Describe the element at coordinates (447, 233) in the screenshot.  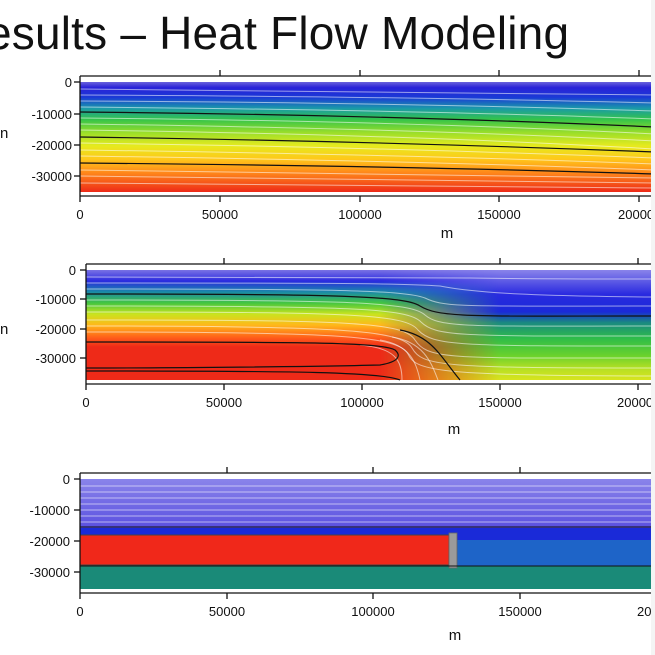
I see `panel-1-x-label: m` at that location.